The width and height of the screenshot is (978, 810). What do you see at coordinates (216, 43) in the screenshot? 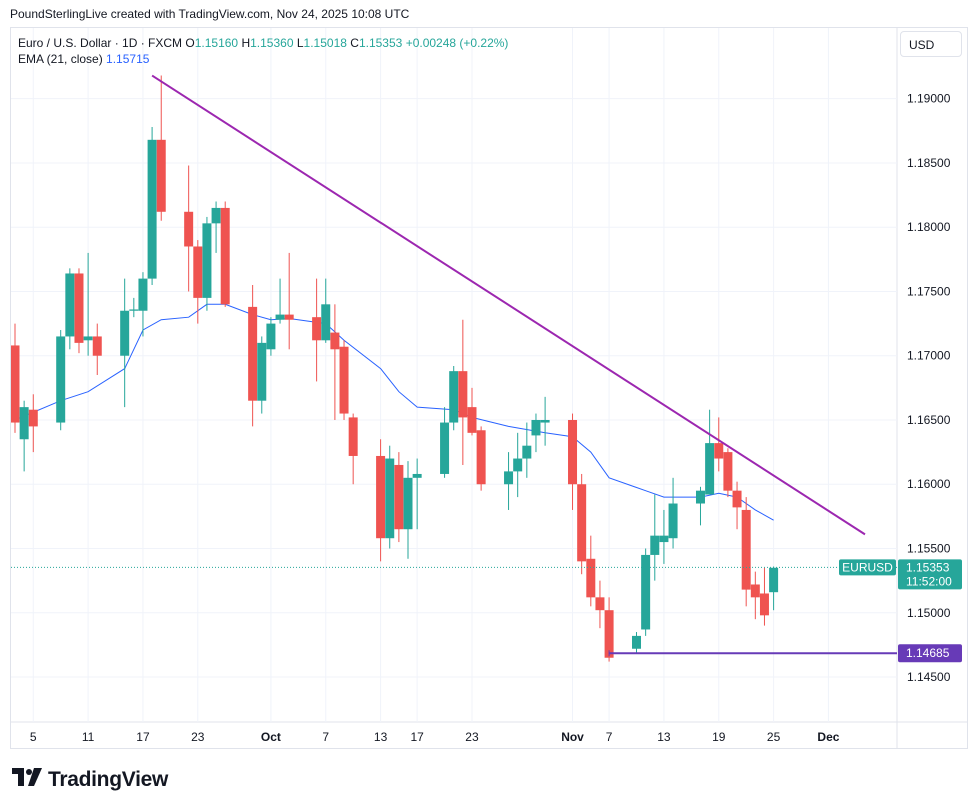
I see `open-value: 1.15160` at bounding box center [216, 43].